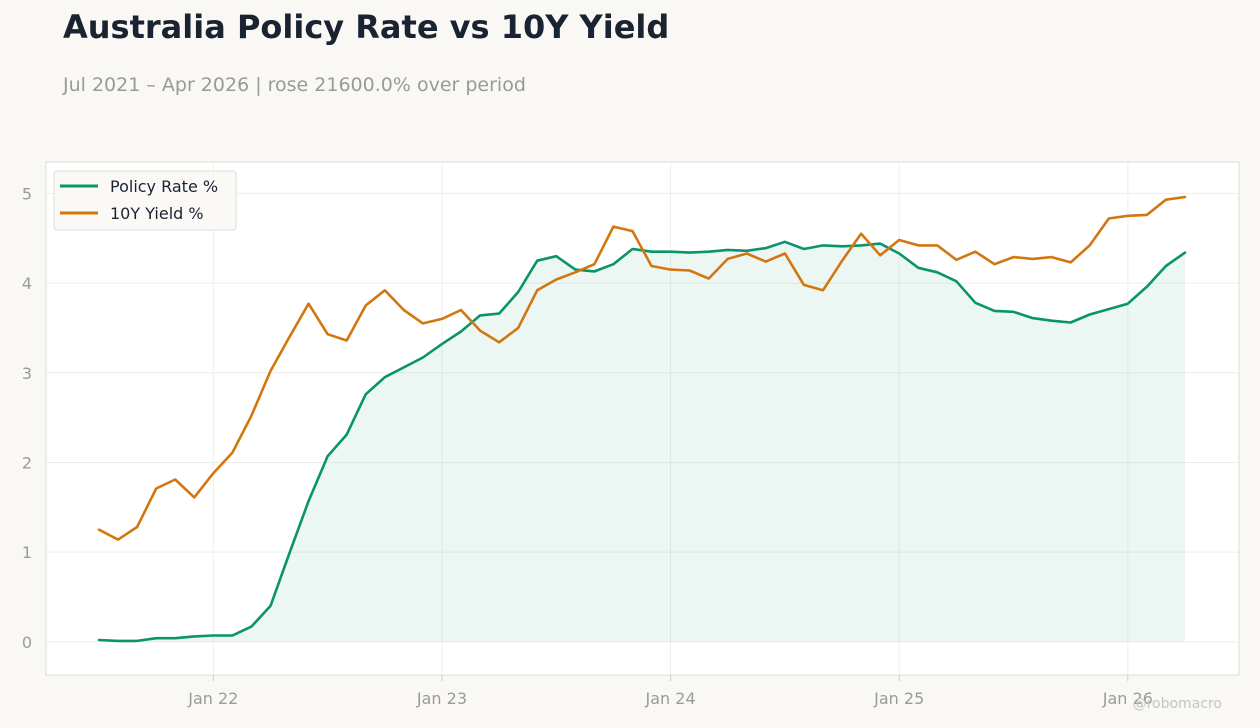  Describe the element at coordinates (27, 417) in the screenshot. I see `y-axis-ticks: 0 1 2 3 4 5` at that location.